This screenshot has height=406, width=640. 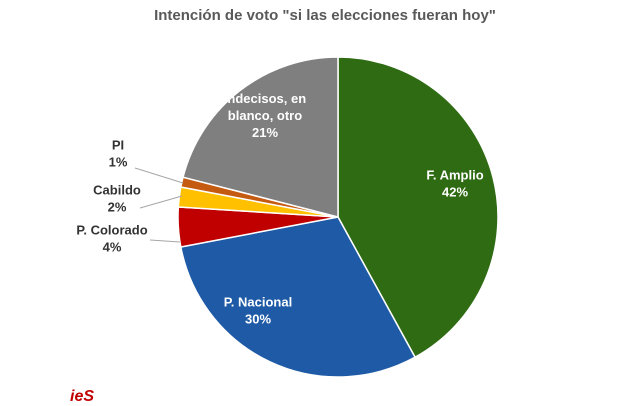 What do you see at coordinates (111, 239) in the screenshot?
I see `slice-label-2: P. Colorado 4%` at bounding box center [111, 239].